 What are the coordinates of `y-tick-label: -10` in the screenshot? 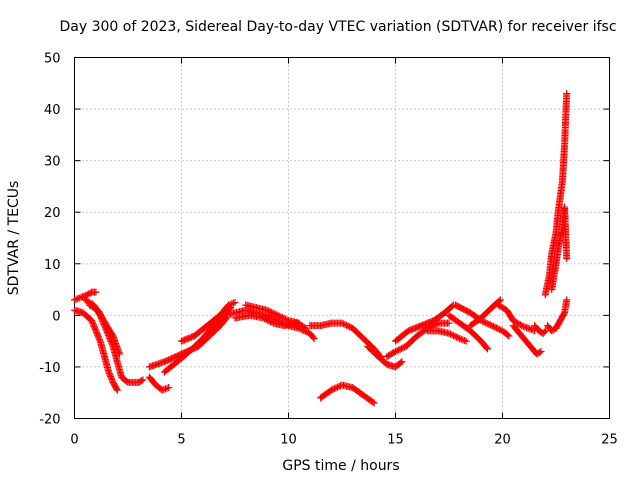 It's located at (49, 368).